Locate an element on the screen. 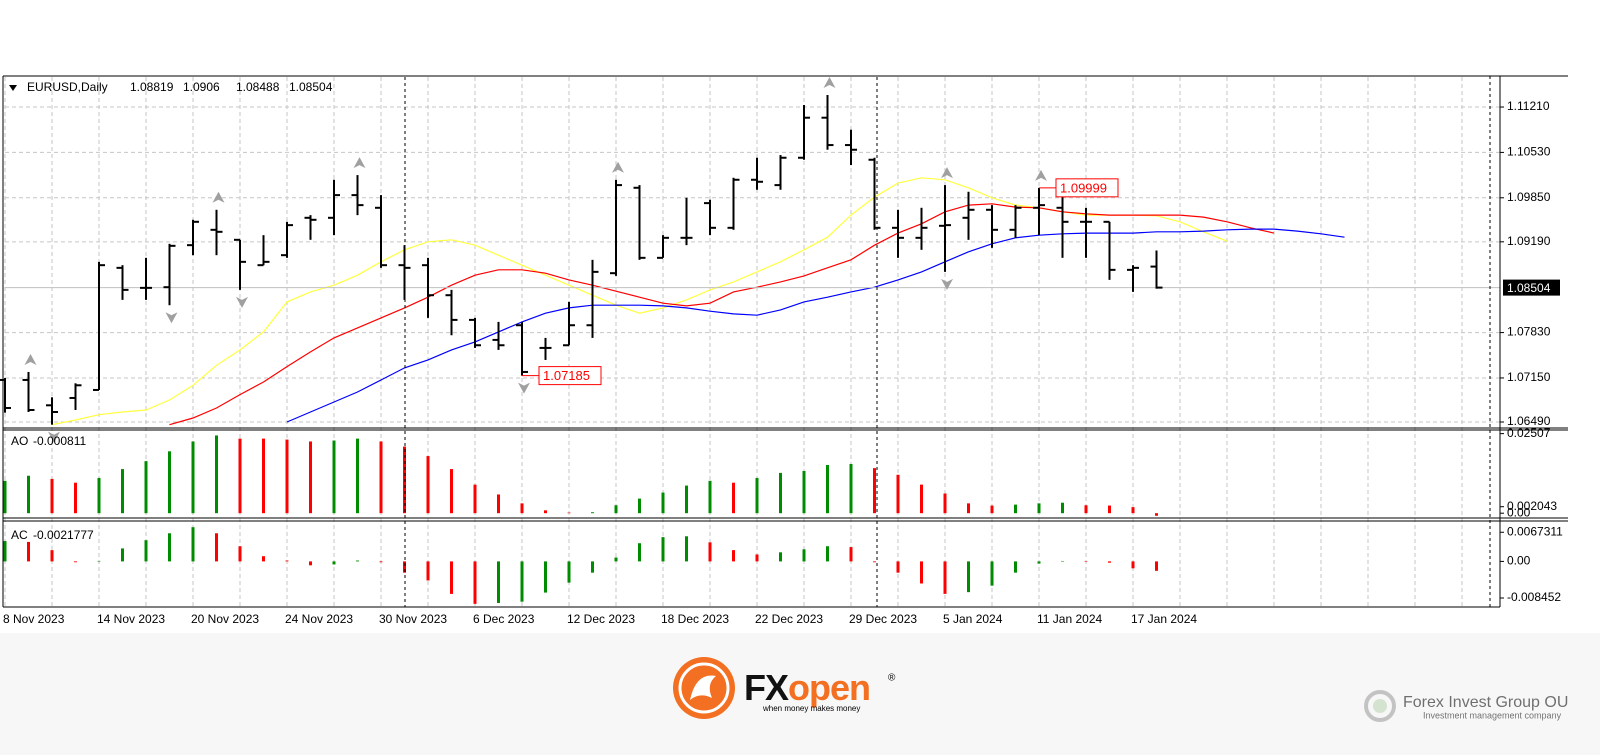 The height and width of the screenshot is (755, 1600). indicator-value: -0.0021777 is located at coordinates (63, 535).